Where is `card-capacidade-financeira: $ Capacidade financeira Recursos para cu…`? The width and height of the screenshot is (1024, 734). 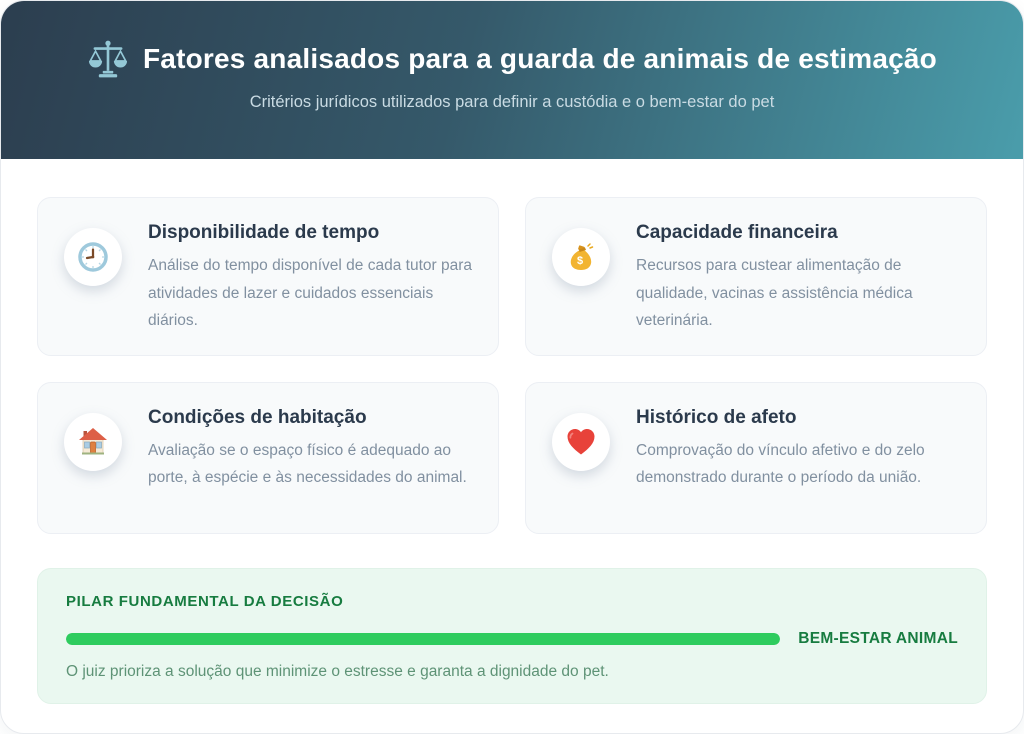 card-capacidade-financeira: $ Capacidade financeira Recursos para cu… is located at coordinates (756, 276).